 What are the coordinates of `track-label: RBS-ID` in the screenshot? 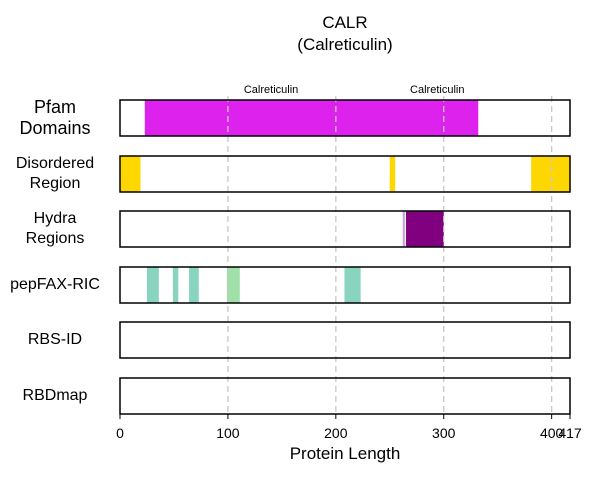 It's located at (55, 340).